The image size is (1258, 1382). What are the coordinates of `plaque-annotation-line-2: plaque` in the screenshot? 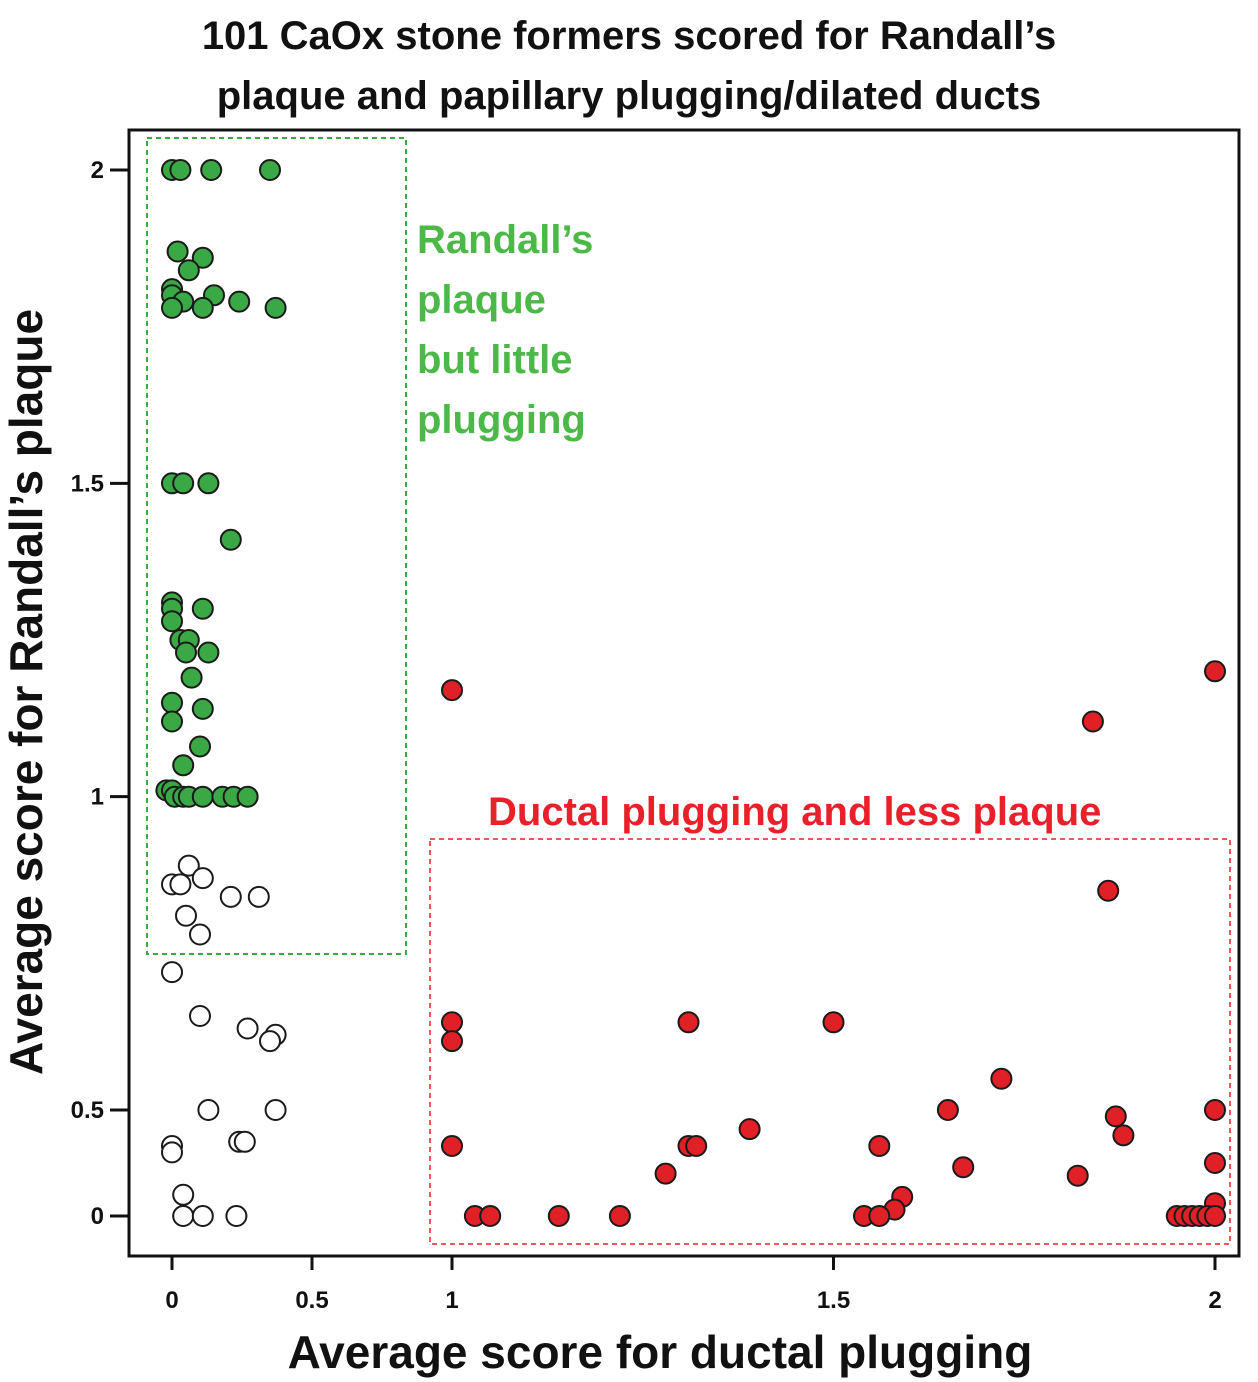 It's located at (481, 300).